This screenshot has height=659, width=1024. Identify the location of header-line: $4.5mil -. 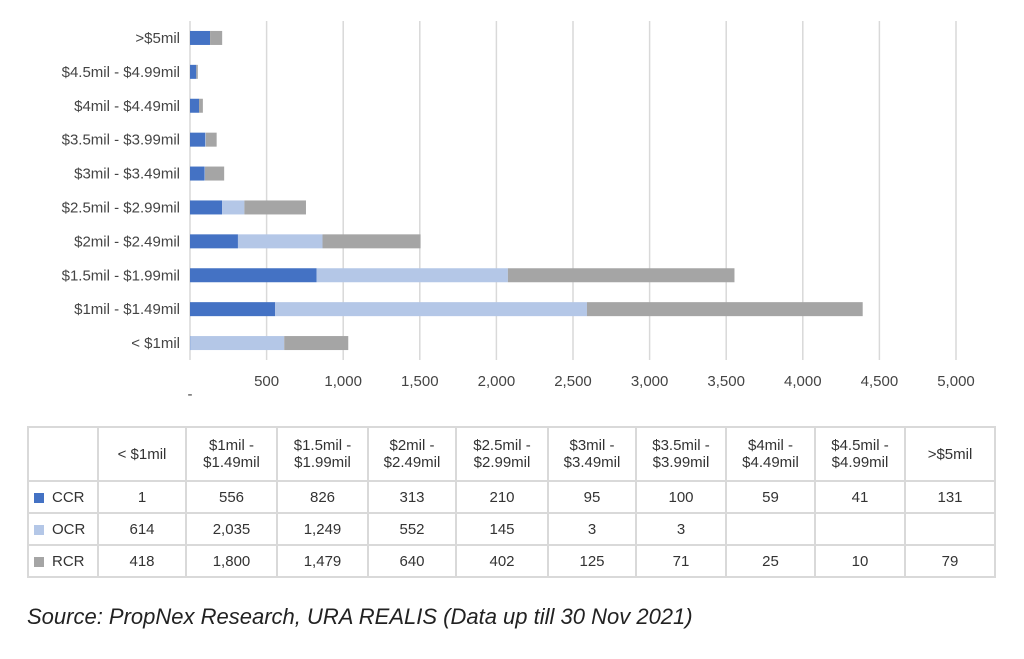
(860, 445).